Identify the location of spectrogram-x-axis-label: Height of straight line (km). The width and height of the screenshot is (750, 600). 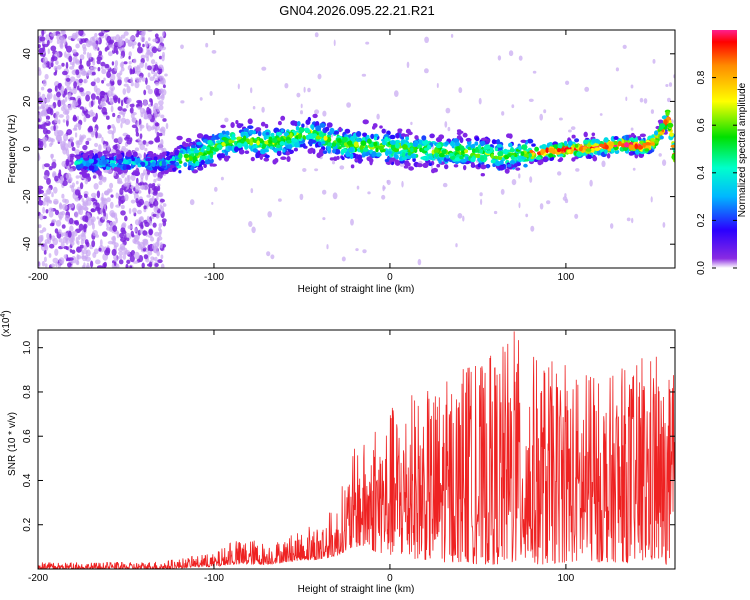
(356, 289).